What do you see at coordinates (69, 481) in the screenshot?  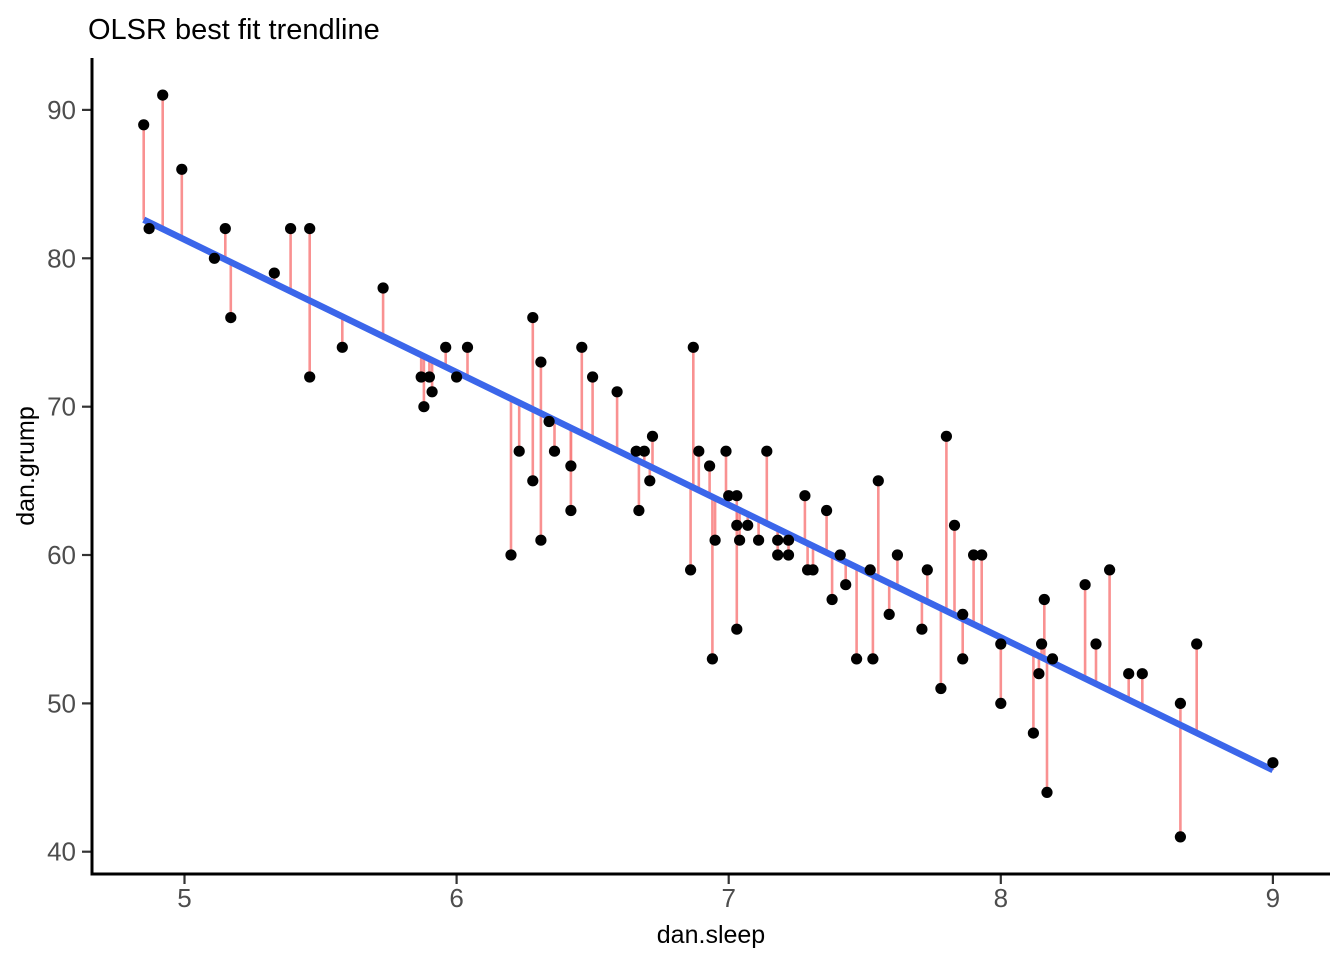 I see `y-ticks-group: 40 50 60 70 80 90` at bounding box center [69, 481].